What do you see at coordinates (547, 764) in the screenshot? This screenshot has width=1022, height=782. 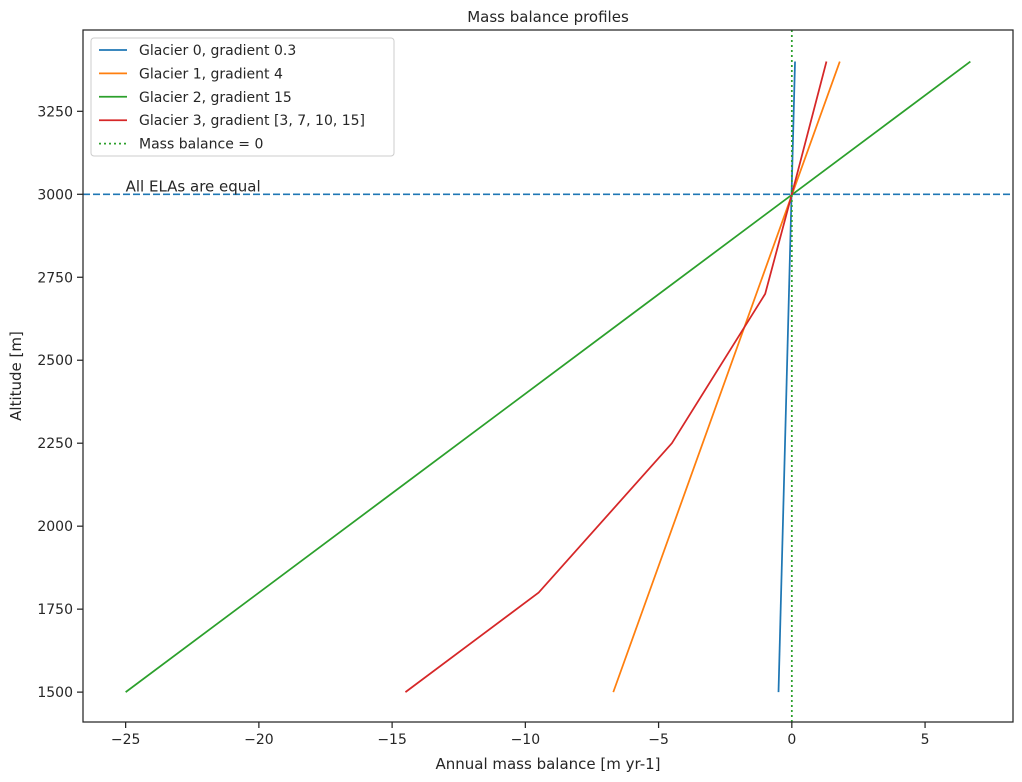 I see `x-axis-label: Annual mass balance [m yr-1]` at bounding box center [547, 764].